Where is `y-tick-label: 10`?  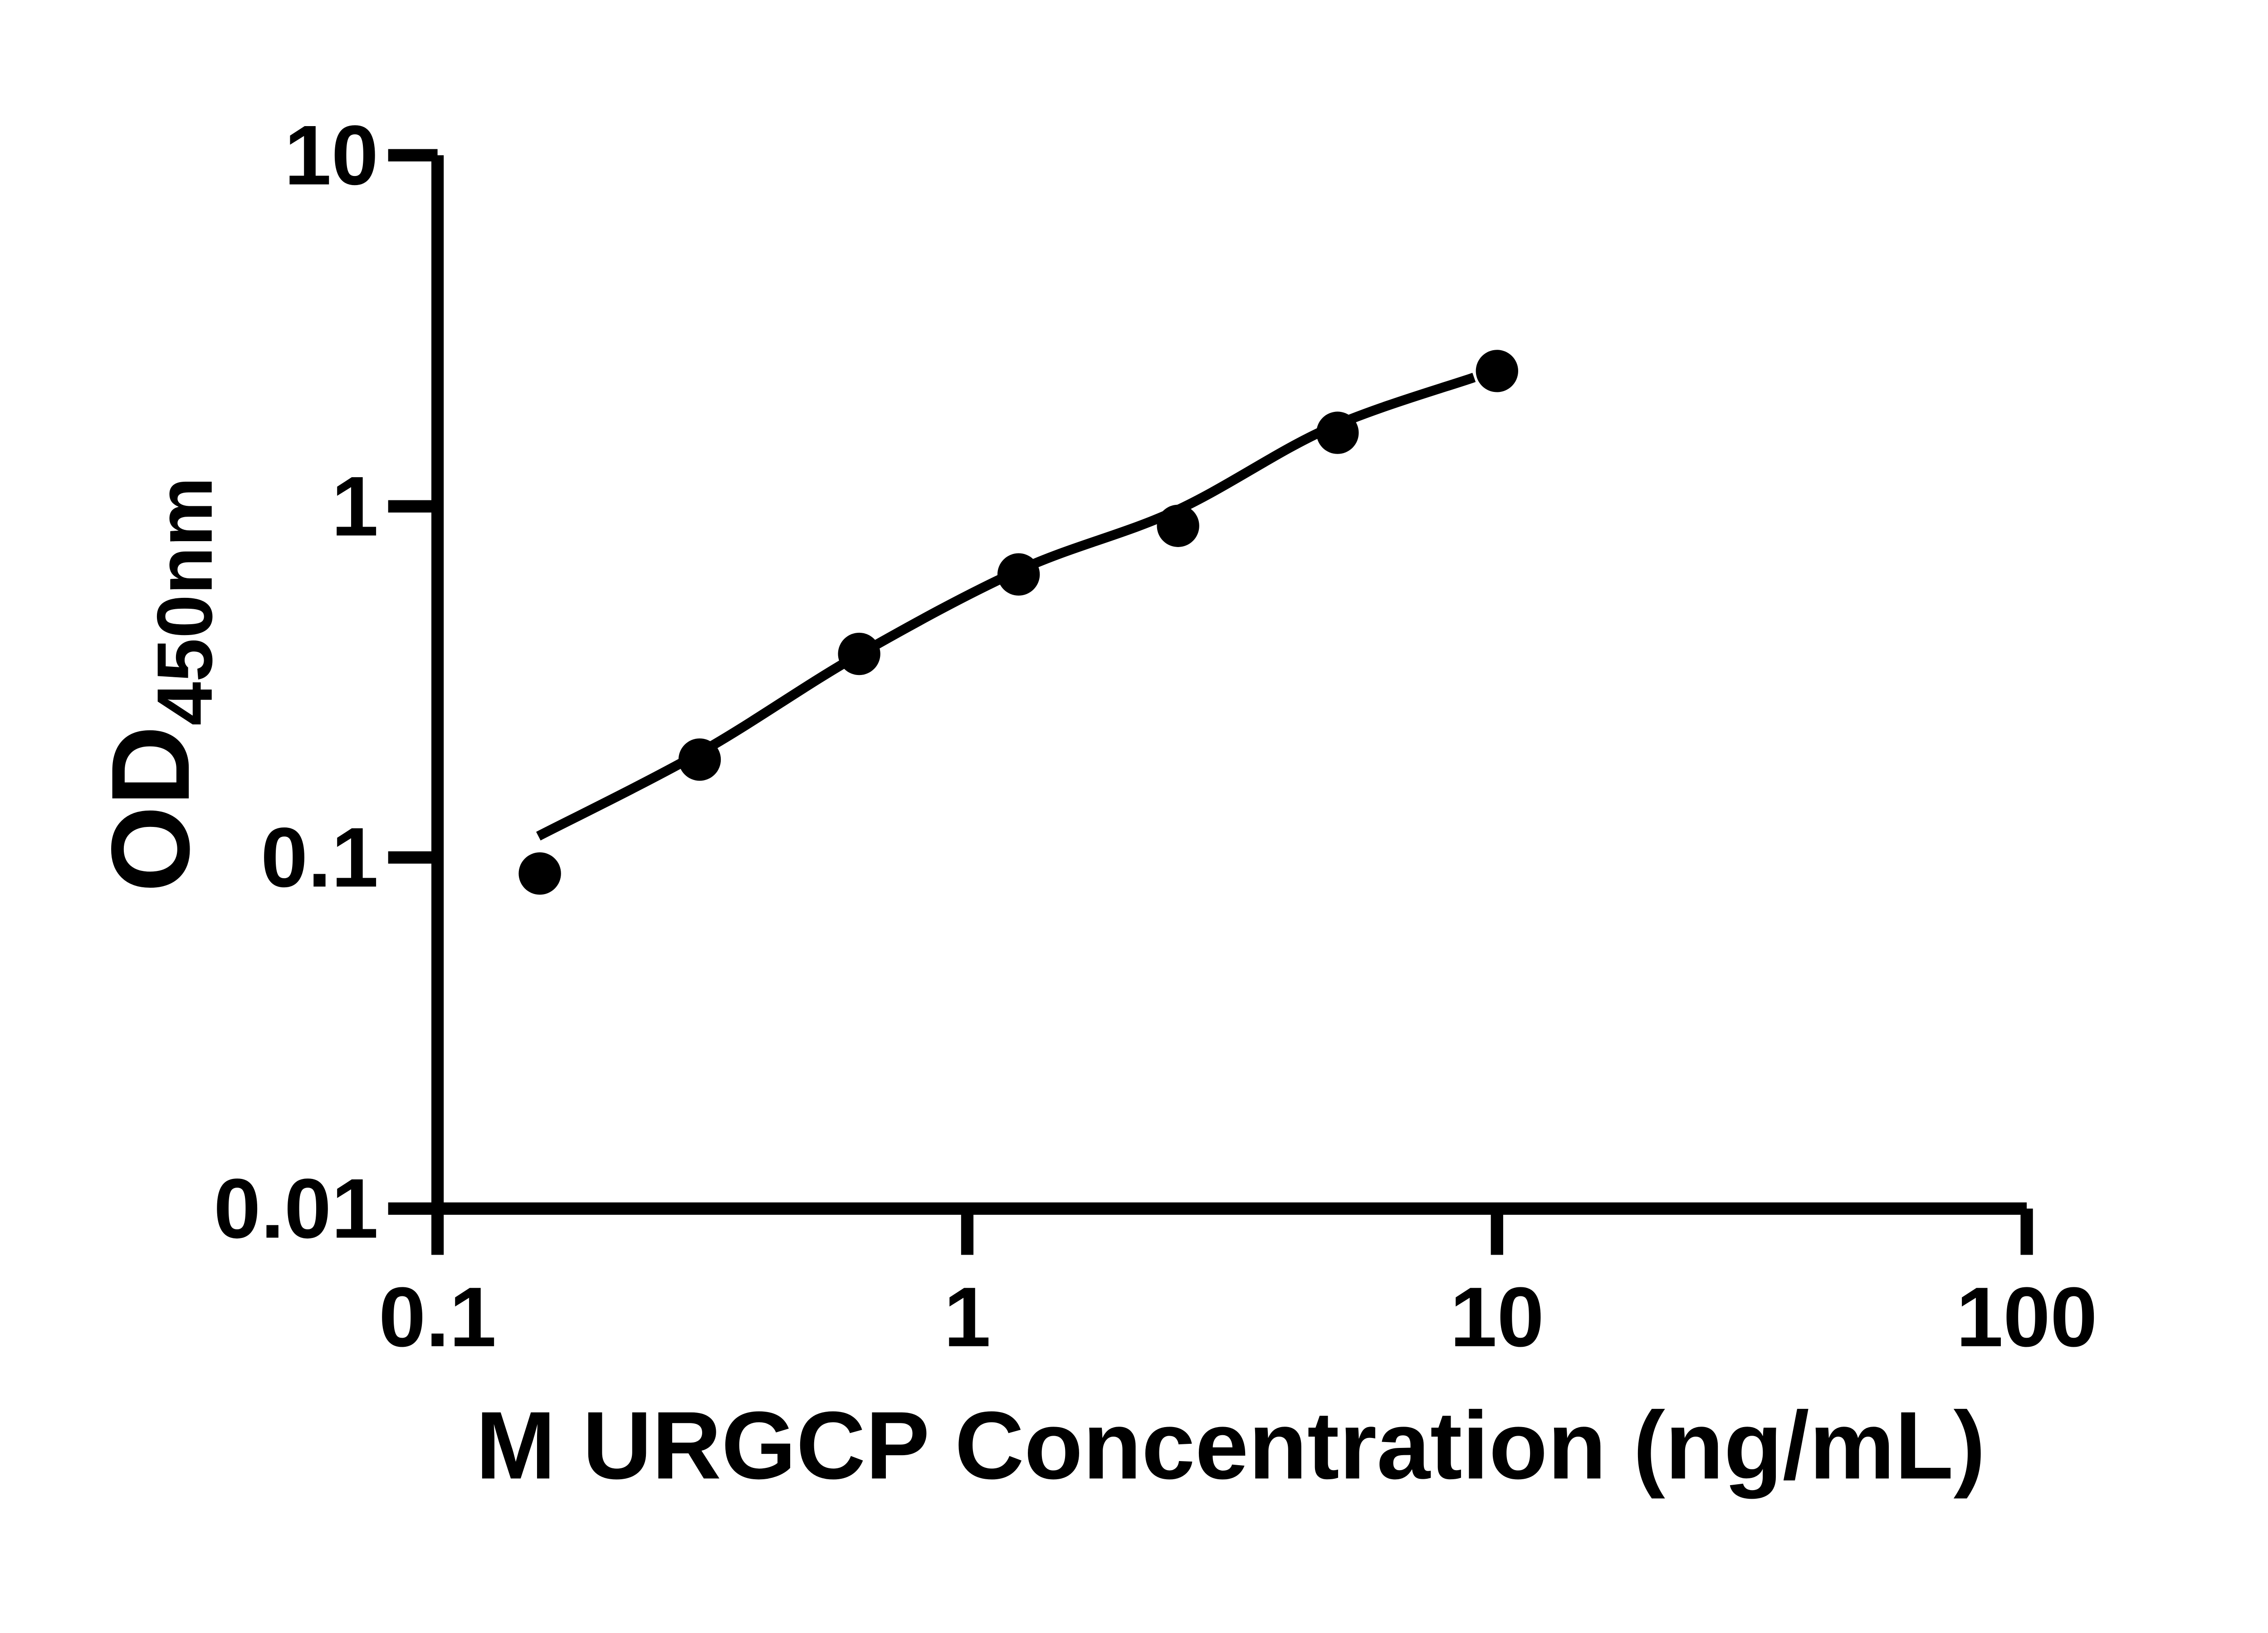
y-tick-label: 10 is located at coordinates (332, 155).